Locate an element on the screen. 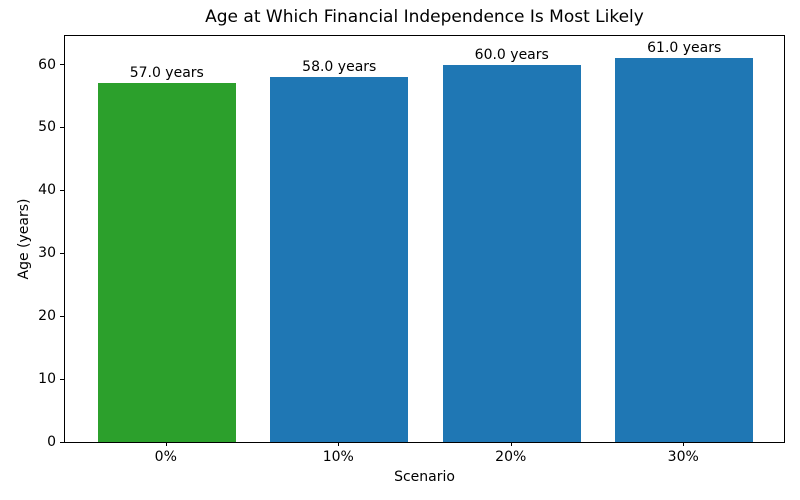 Image resolution: width=800 pixels, height=500 pixels. bar-value-label: 58.0 years is located at coordinates (339, 67).